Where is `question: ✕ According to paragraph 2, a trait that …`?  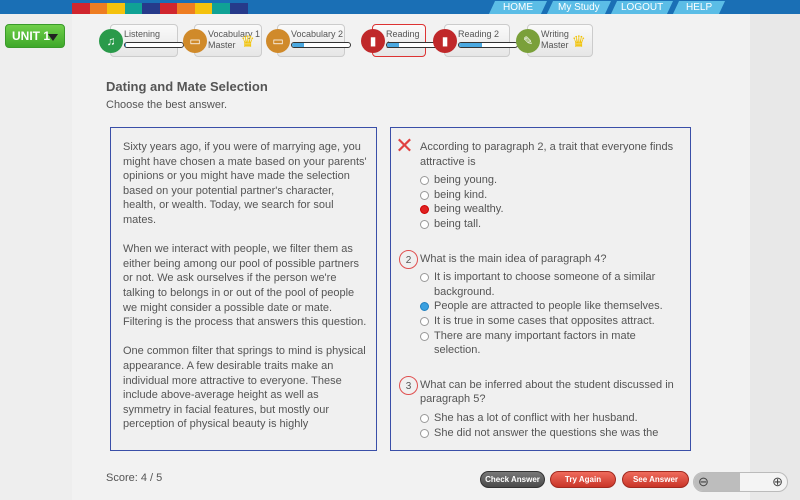
question: ✕ According to paragraph 2, a trait that … is located at coordinates (539, 151).